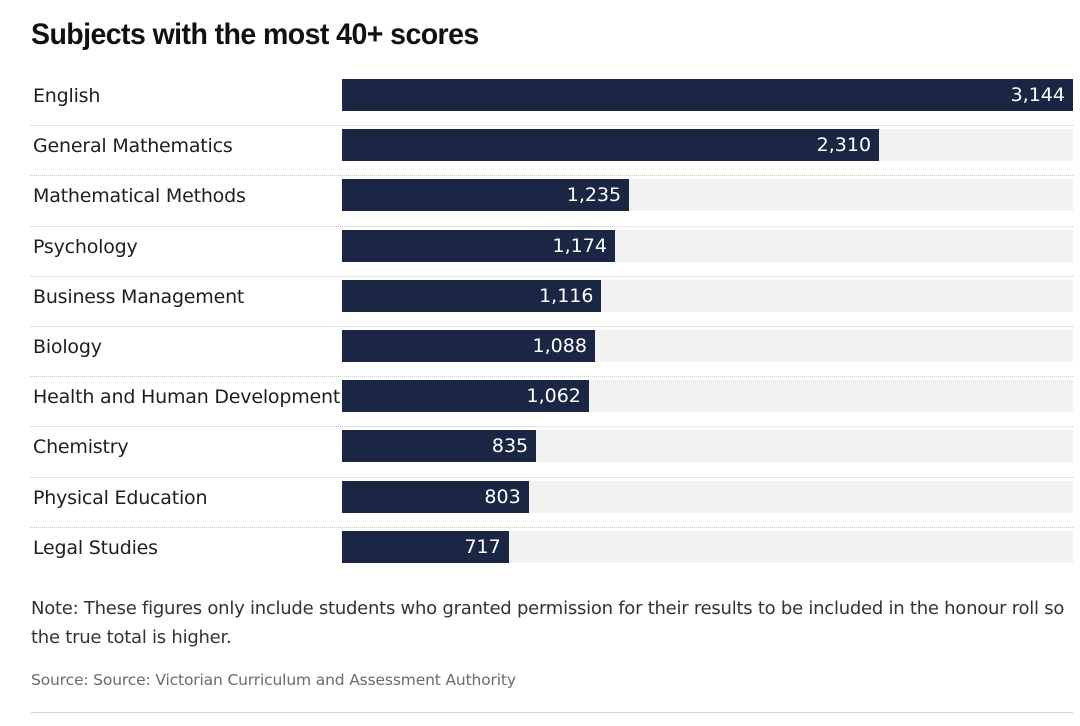 This screenshot has width=1080, height=726. I want to click on category-label: Mathematical Methods, so click(139, 196).